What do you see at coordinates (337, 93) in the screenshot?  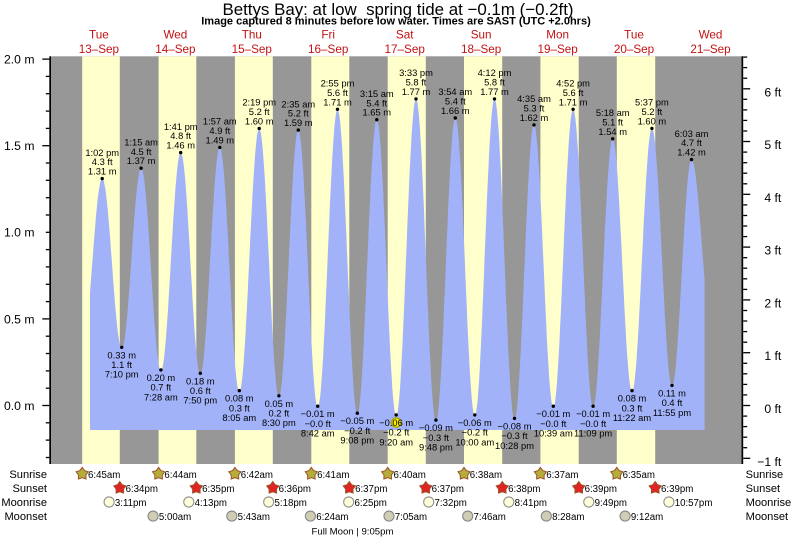 I see `svg-text: 5.6 ft` at bounding box center [337, 93].